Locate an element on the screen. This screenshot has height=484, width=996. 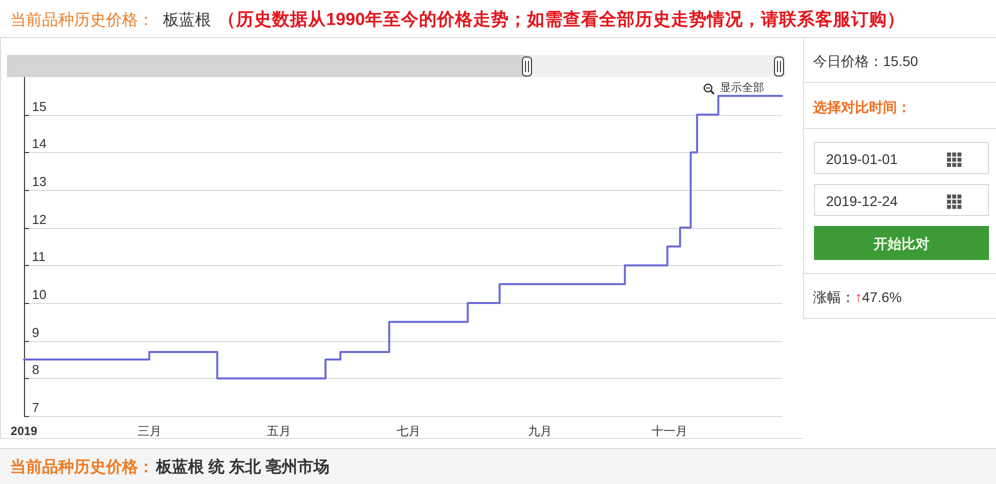
chart-title: 当前品种历史价格： is located at coordinates (82, 20).